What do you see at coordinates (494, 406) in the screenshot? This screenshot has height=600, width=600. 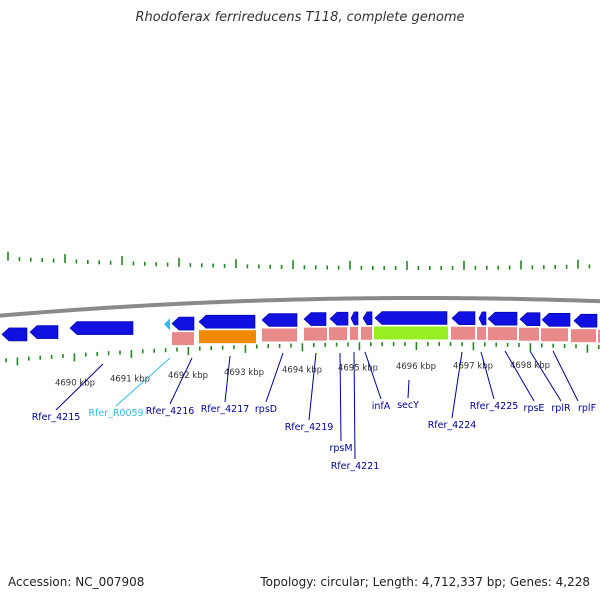 I see `gene-label: Rfer_4225` at bounding box center [494, 406].